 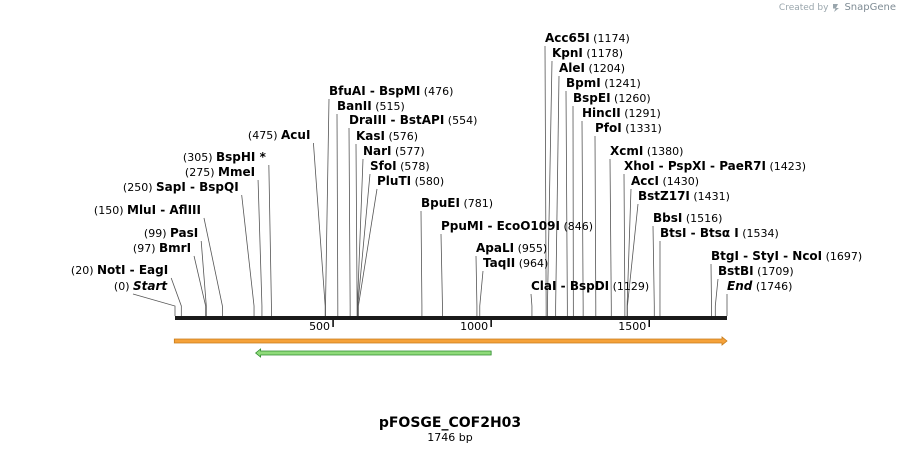 What do you see at coordinates (631, 98) in the screenshot?
I see `site-position: (1260)` at bounding box center [631, 98].